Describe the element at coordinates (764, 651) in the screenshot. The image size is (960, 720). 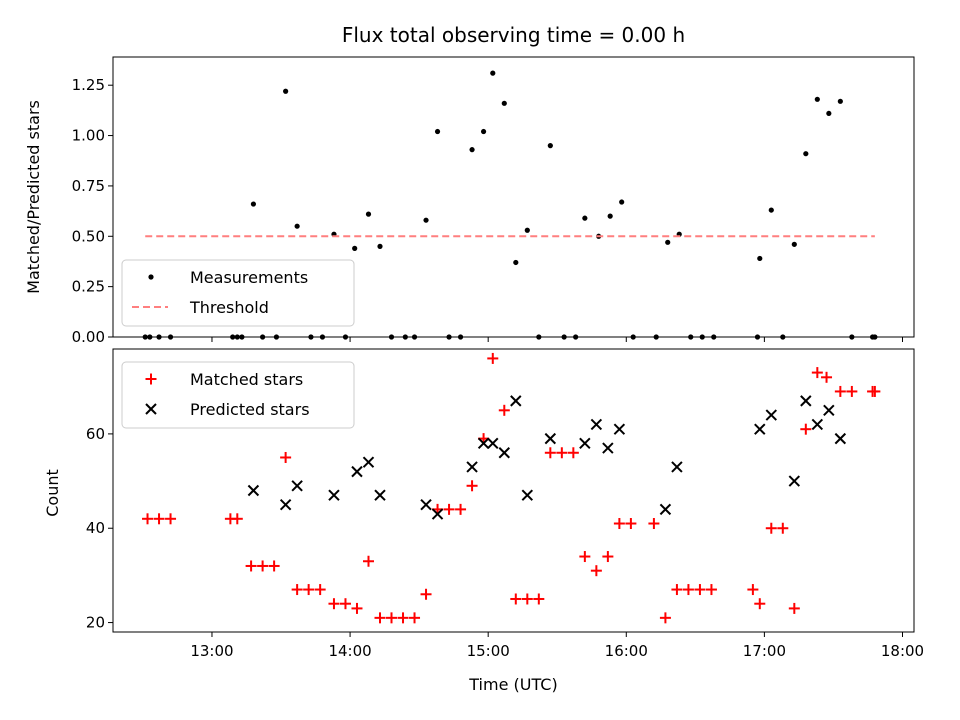
I see `x-tick-label: 17:00` at that location.